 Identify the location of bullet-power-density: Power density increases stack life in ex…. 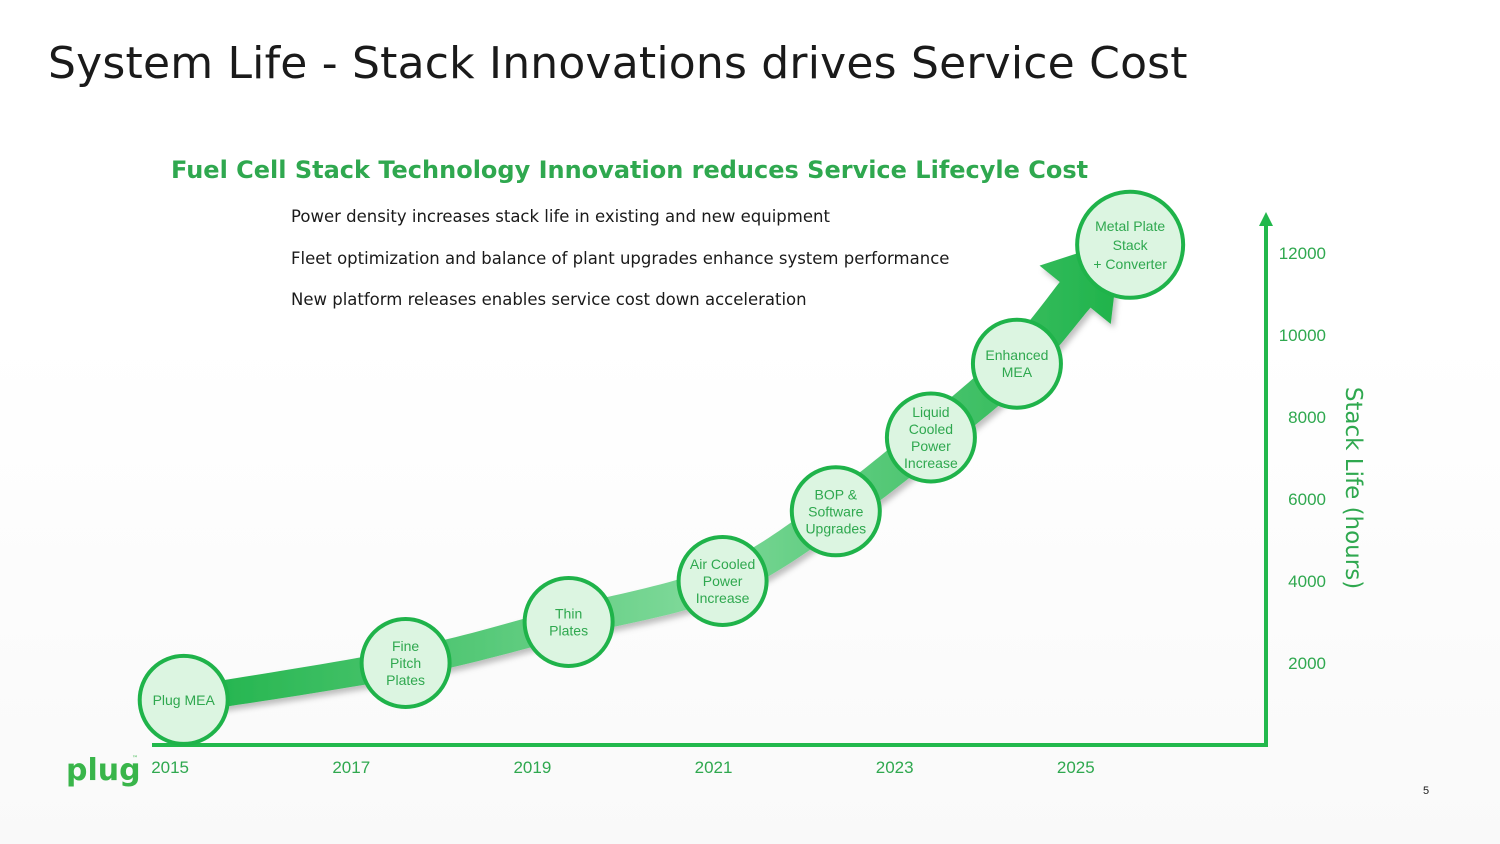
(560, 216).